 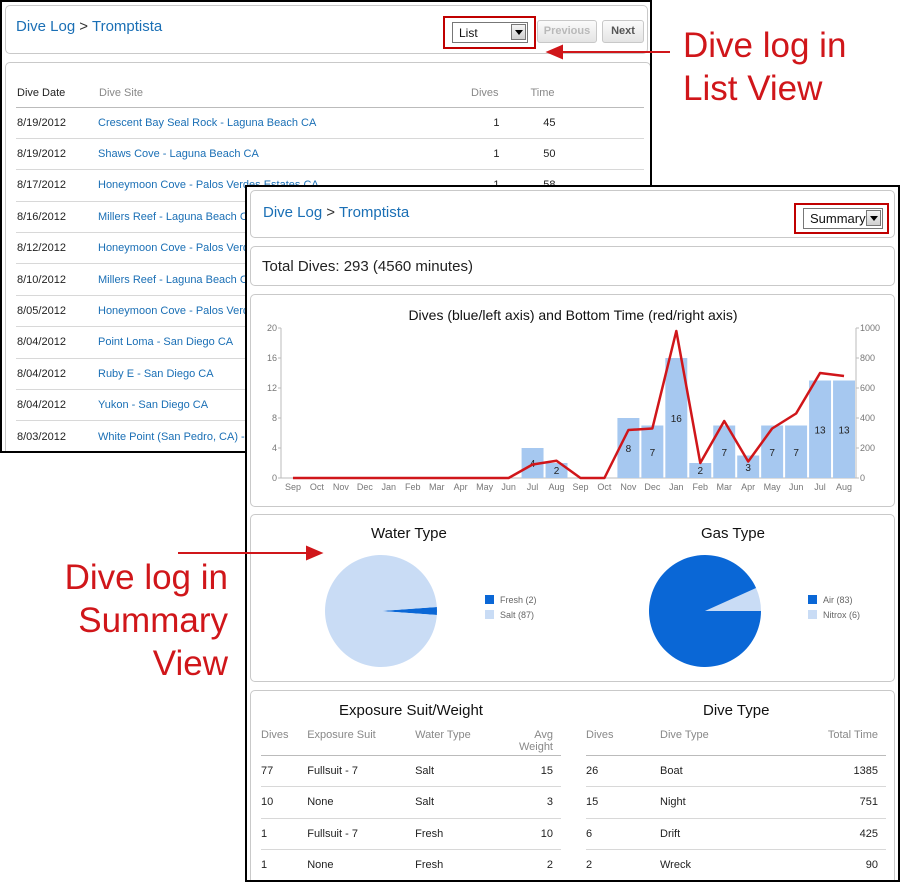 I want to click on bar-label: 2, so click(x=700, y=471).